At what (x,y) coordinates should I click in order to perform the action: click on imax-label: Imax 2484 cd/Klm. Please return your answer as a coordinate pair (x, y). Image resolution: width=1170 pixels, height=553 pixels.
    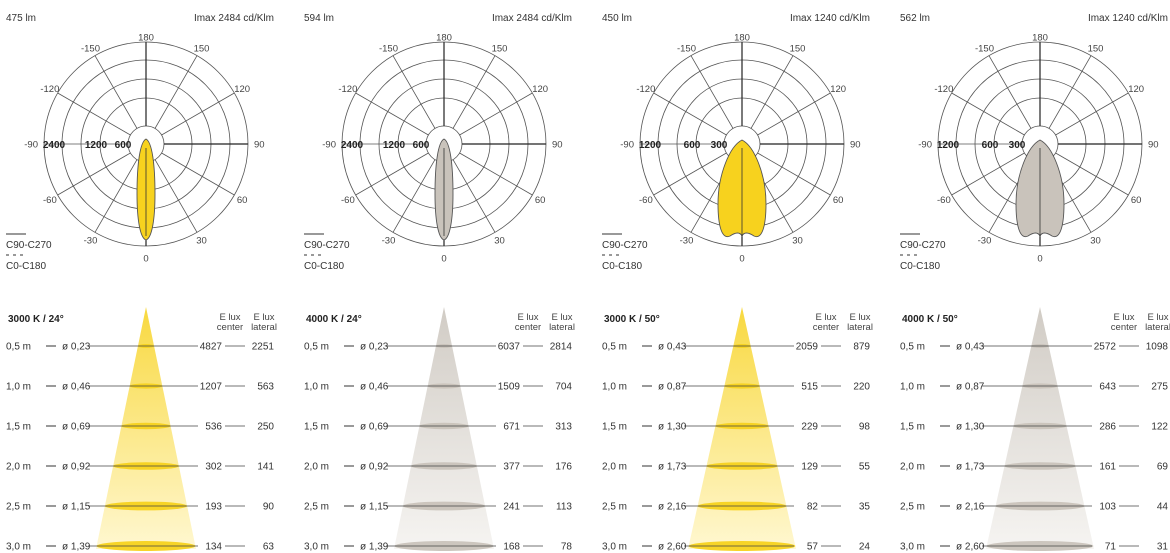
    Looking at the image, I should click on (532, 18).